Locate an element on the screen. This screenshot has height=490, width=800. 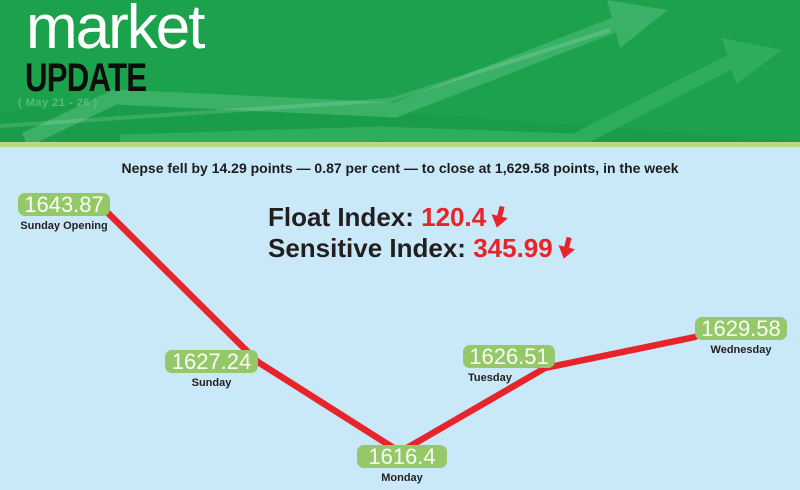
point-value-badge: 1643.87 is located at coordinates (64, 204).